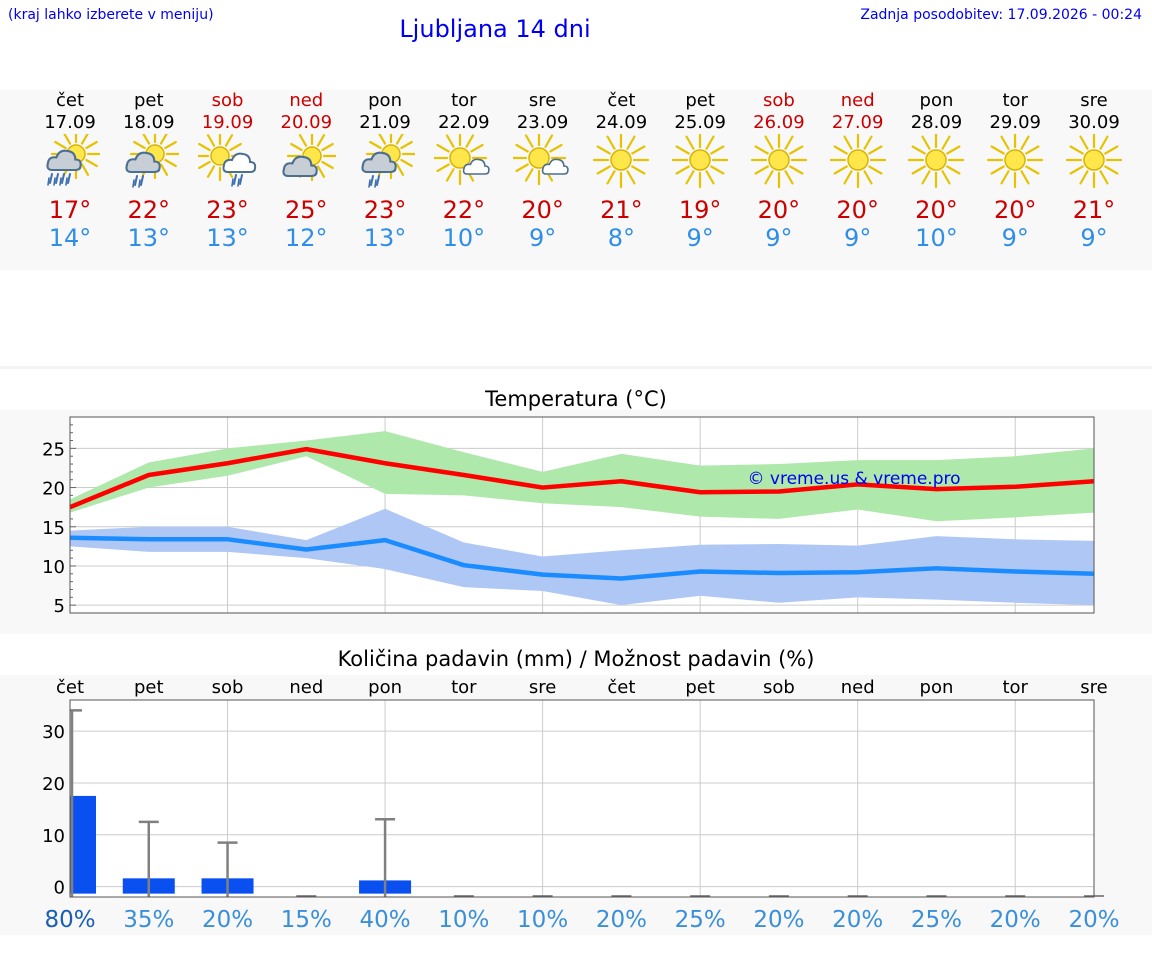  Describe the element at coordinates (53, 567) in the screenshot. I see `temperature-y-tick-label: 10` at that location.